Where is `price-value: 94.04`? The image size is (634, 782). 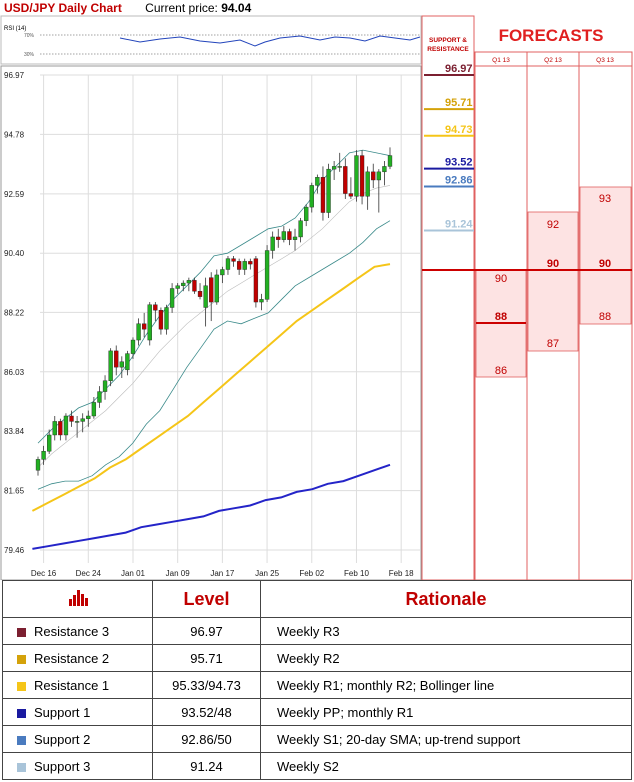 price-value: 94.04 is located at coordinates (236, 8).